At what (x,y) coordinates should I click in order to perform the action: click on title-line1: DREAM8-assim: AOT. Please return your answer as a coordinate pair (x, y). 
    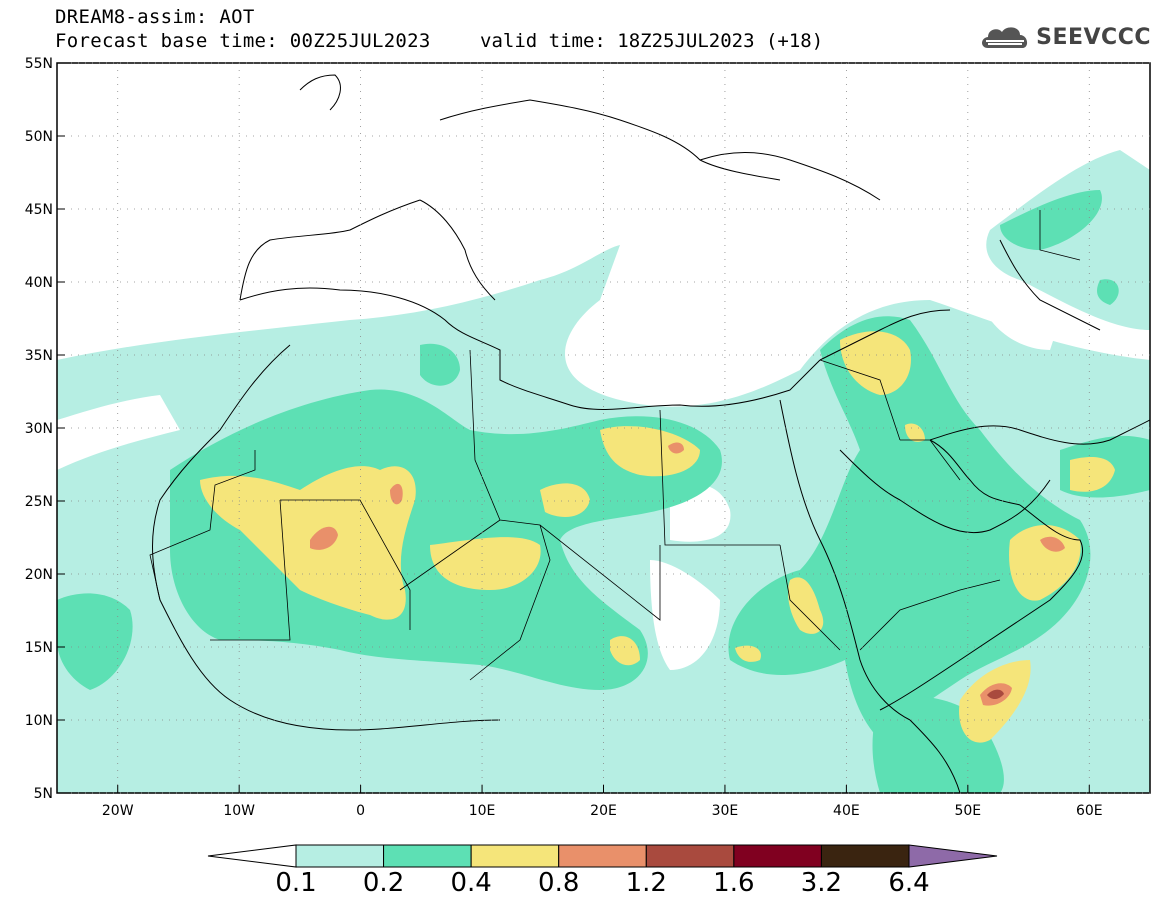
    Looking at the image, I should click on (155, 17).